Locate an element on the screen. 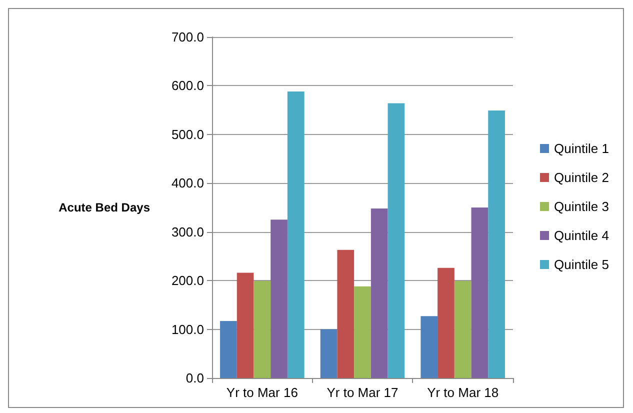  x-tick-label: Yr to Mar 18 is located at coordinates (463, 392).